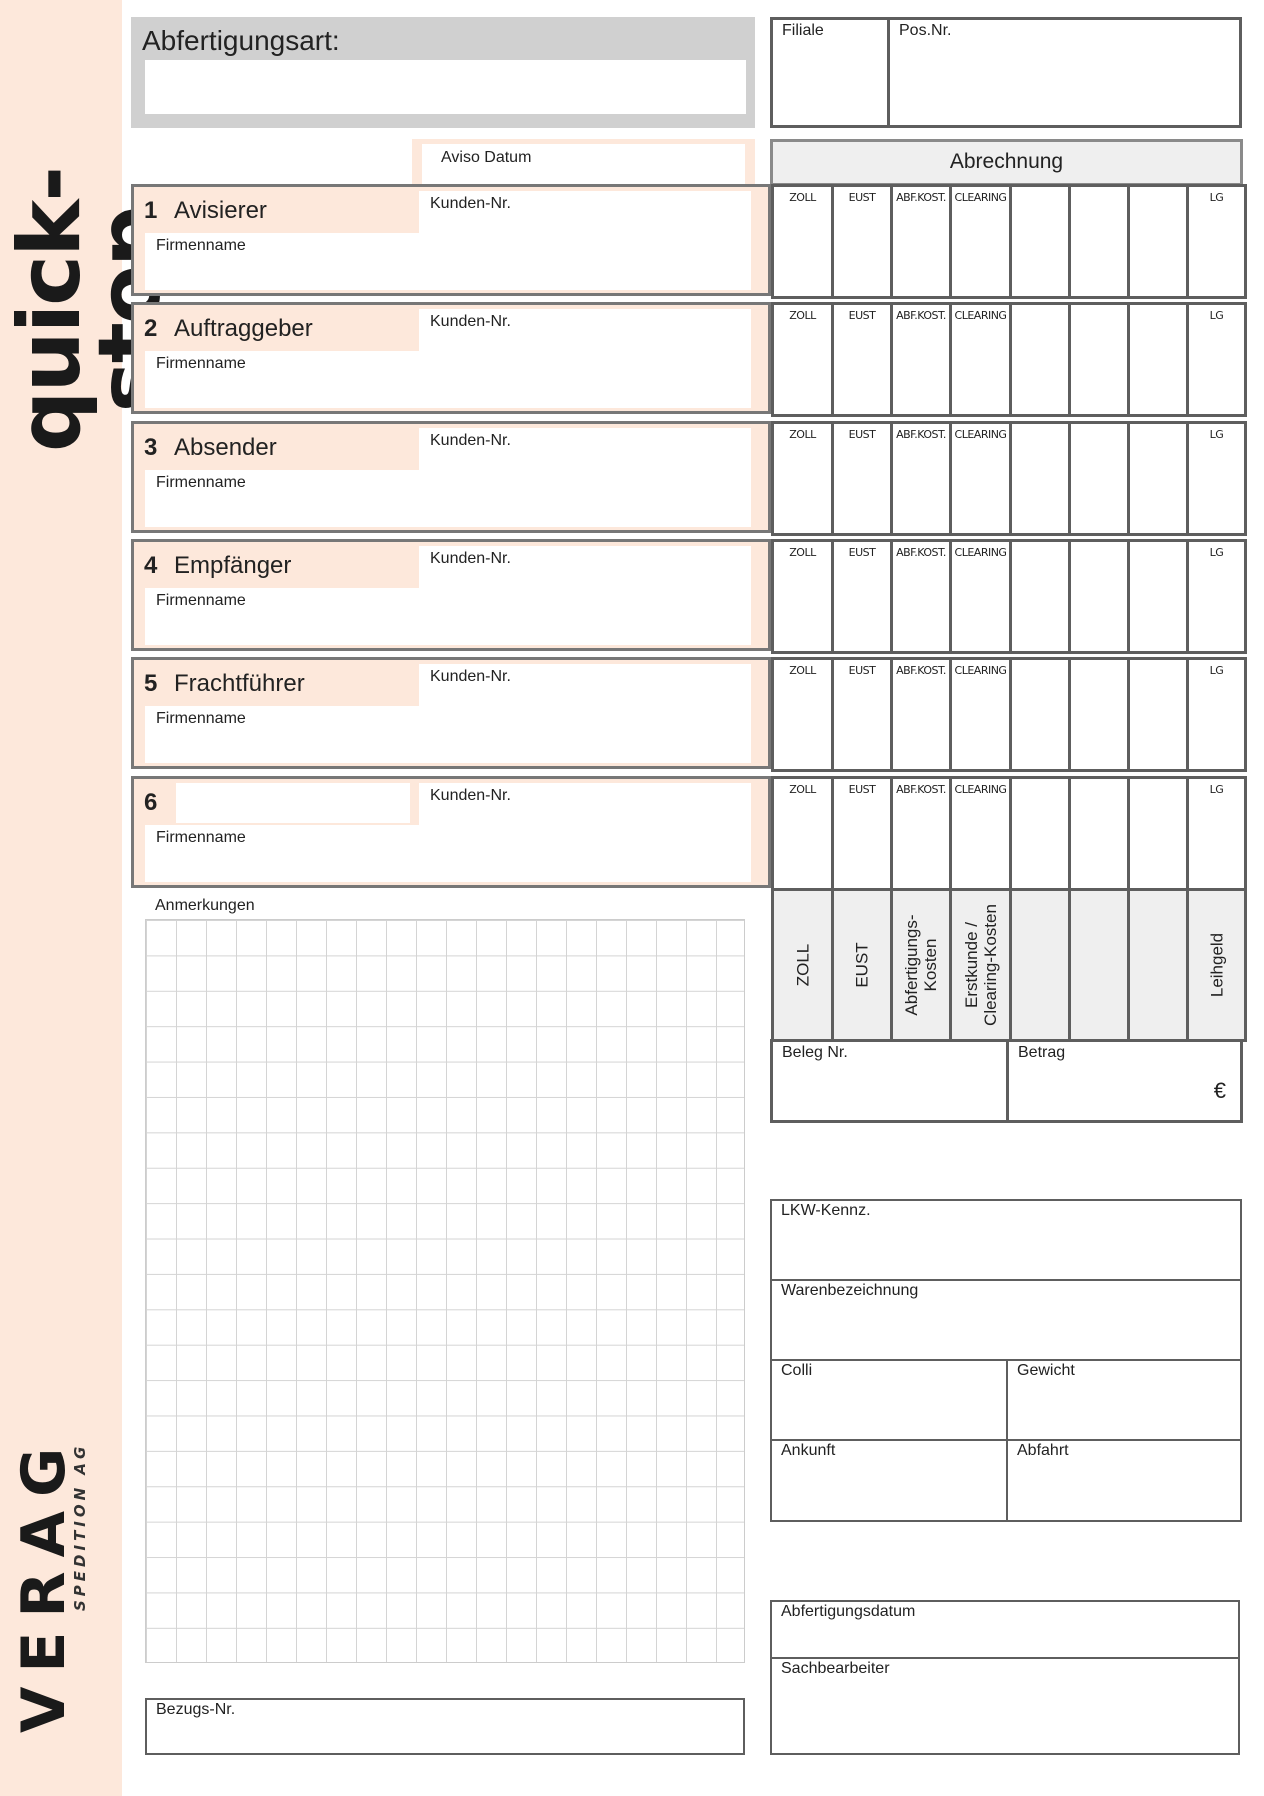 The height and width of the screenshot is (1796, 1264). I want to click on bezugs-nr-field: Bezugs-Nr., so click(445, 1726).